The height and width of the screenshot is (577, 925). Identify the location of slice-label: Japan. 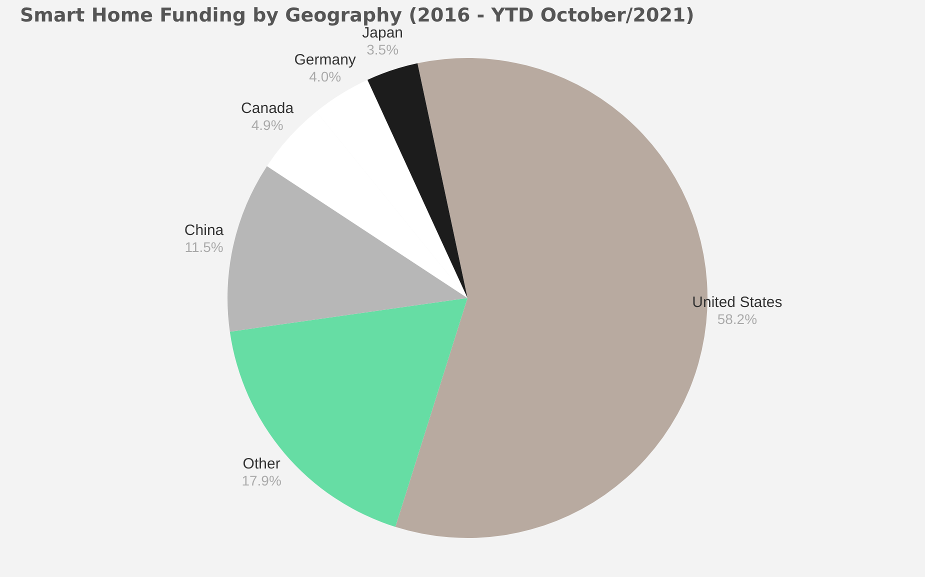
(383, 33).